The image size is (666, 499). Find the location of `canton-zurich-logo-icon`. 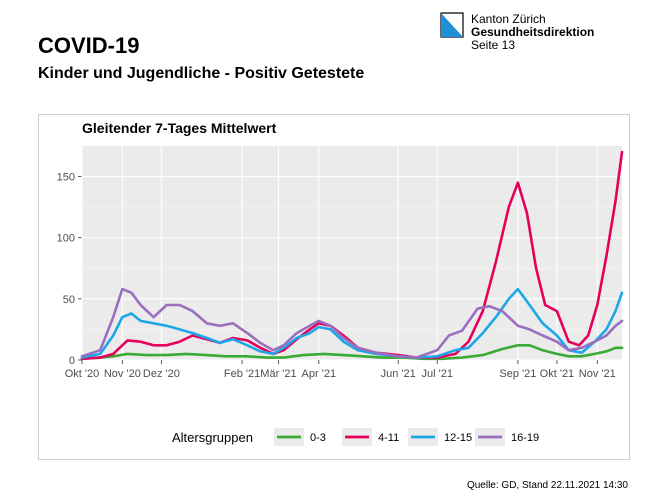

canton-zurich-logo-icon is located at coordinates (452, 25).